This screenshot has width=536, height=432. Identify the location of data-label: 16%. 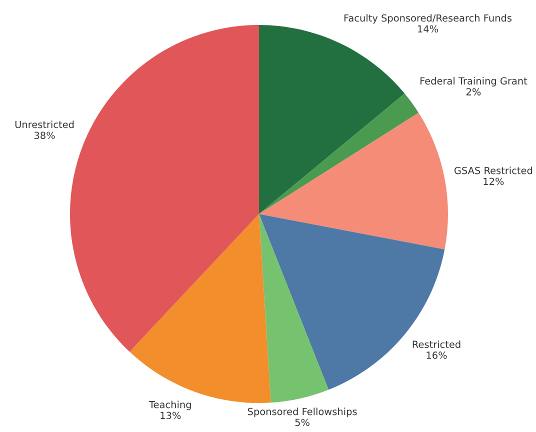
(436, 355).